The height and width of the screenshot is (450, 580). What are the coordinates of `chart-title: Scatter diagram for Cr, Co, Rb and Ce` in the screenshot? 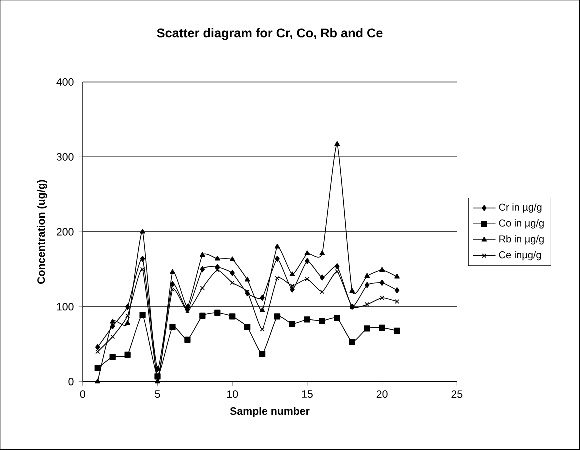 It's located at (270, 34).